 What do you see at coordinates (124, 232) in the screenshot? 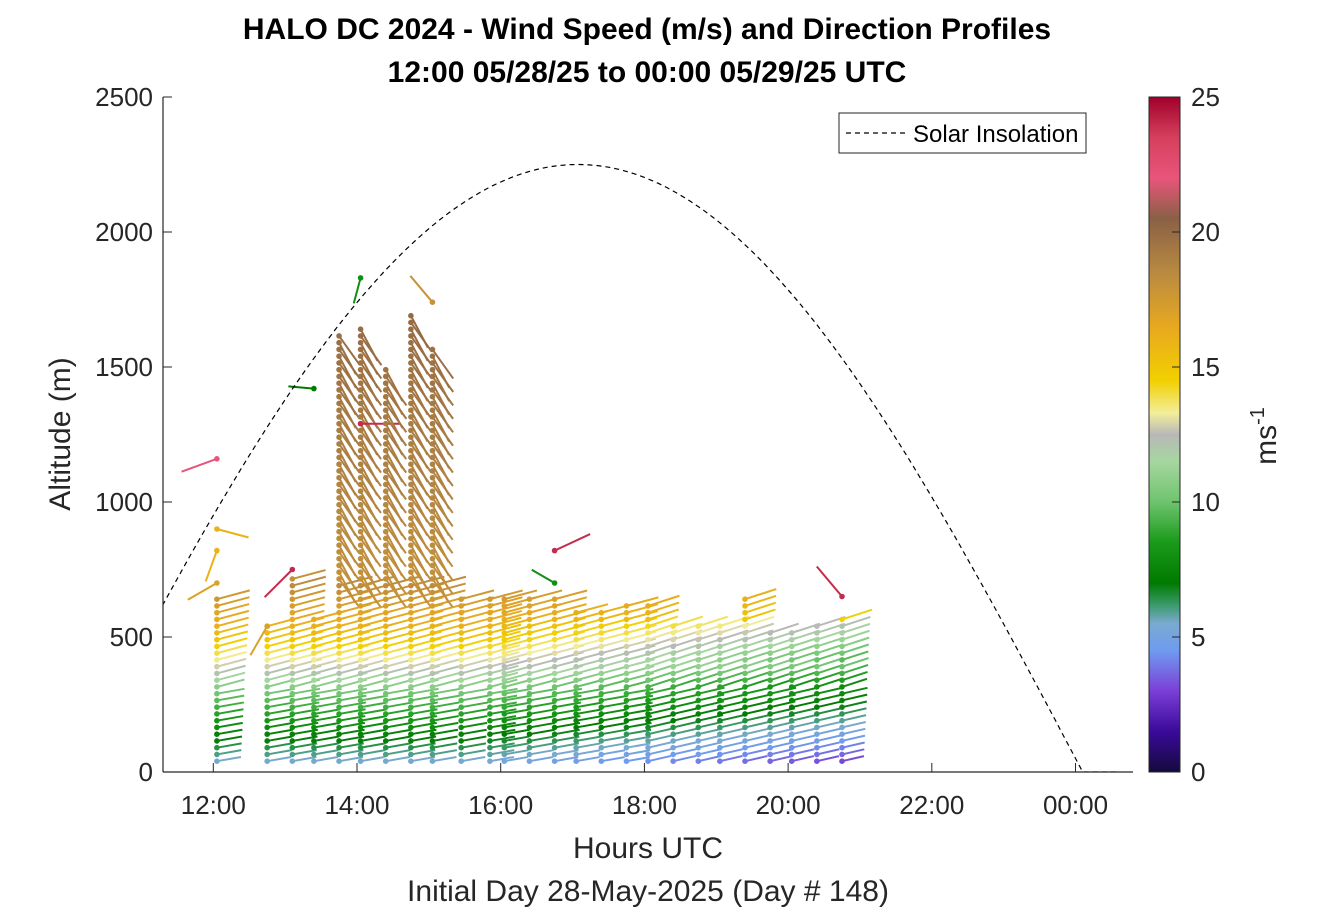
I see `y-tick-label: 2000` at bounding box center [124, 232].